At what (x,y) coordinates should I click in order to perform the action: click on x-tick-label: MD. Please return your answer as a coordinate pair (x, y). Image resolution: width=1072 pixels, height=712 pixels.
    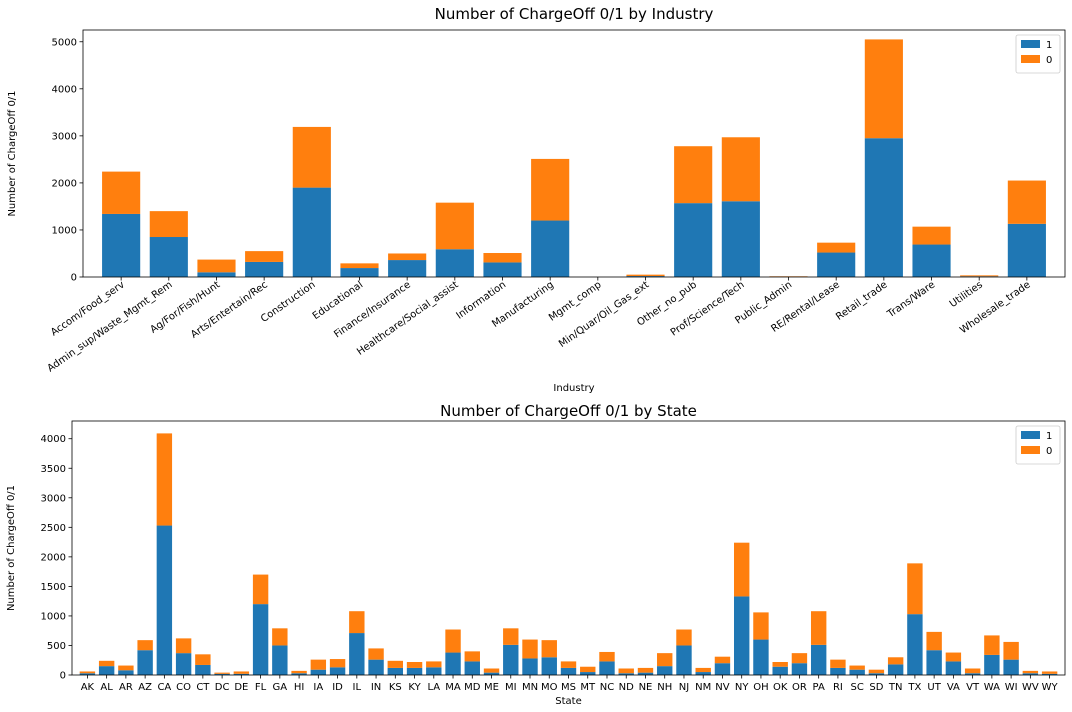
    Looking at the image, I should click on (472, 687).